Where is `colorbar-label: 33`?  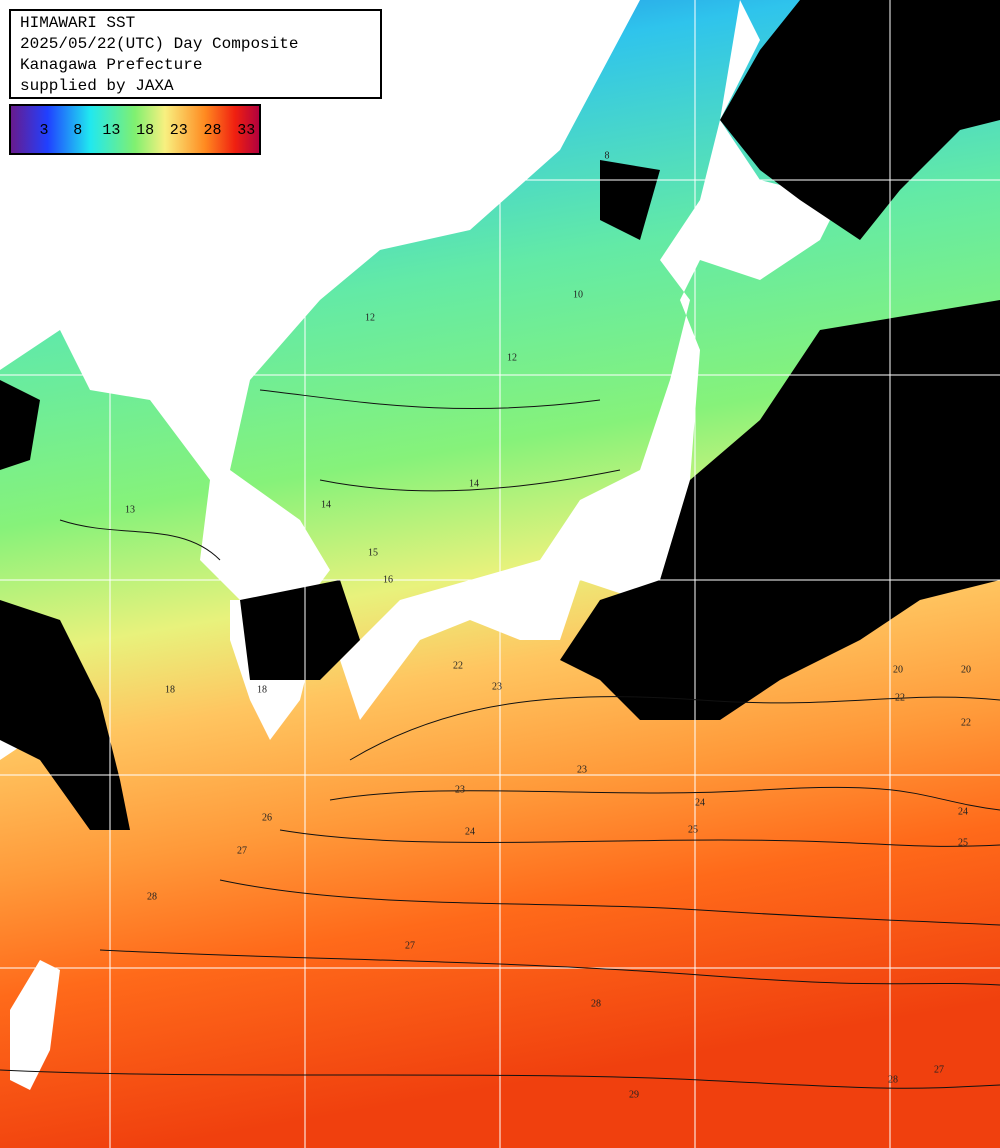 colorbar-label: 33 is located at coordinates (246, 130).